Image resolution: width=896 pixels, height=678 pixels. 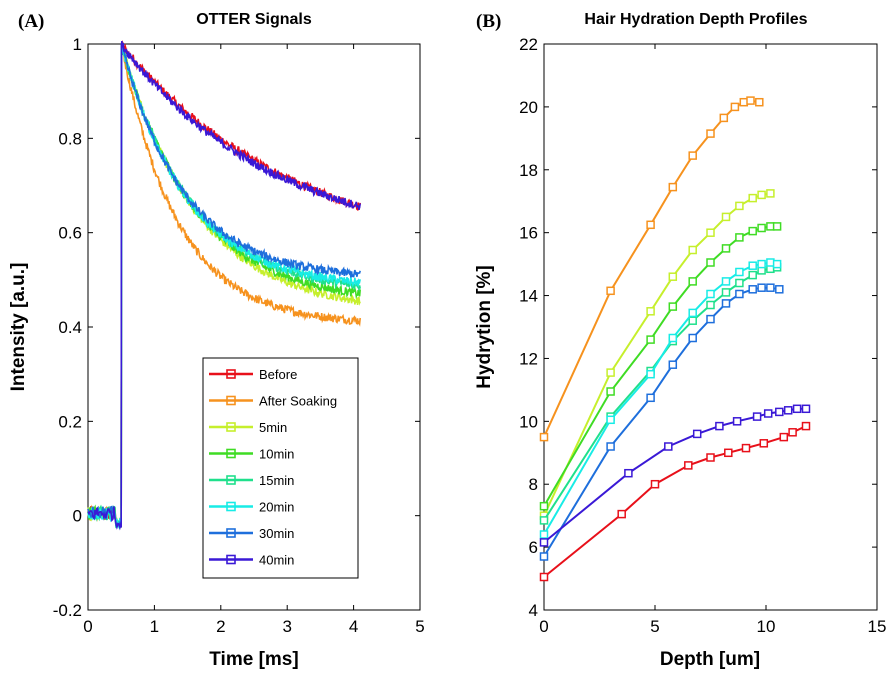 What do you see at coordinates (654, 626) in the screenshot?
I see `panel-b-xtick-label: 5` at bounding box center [654, 626].